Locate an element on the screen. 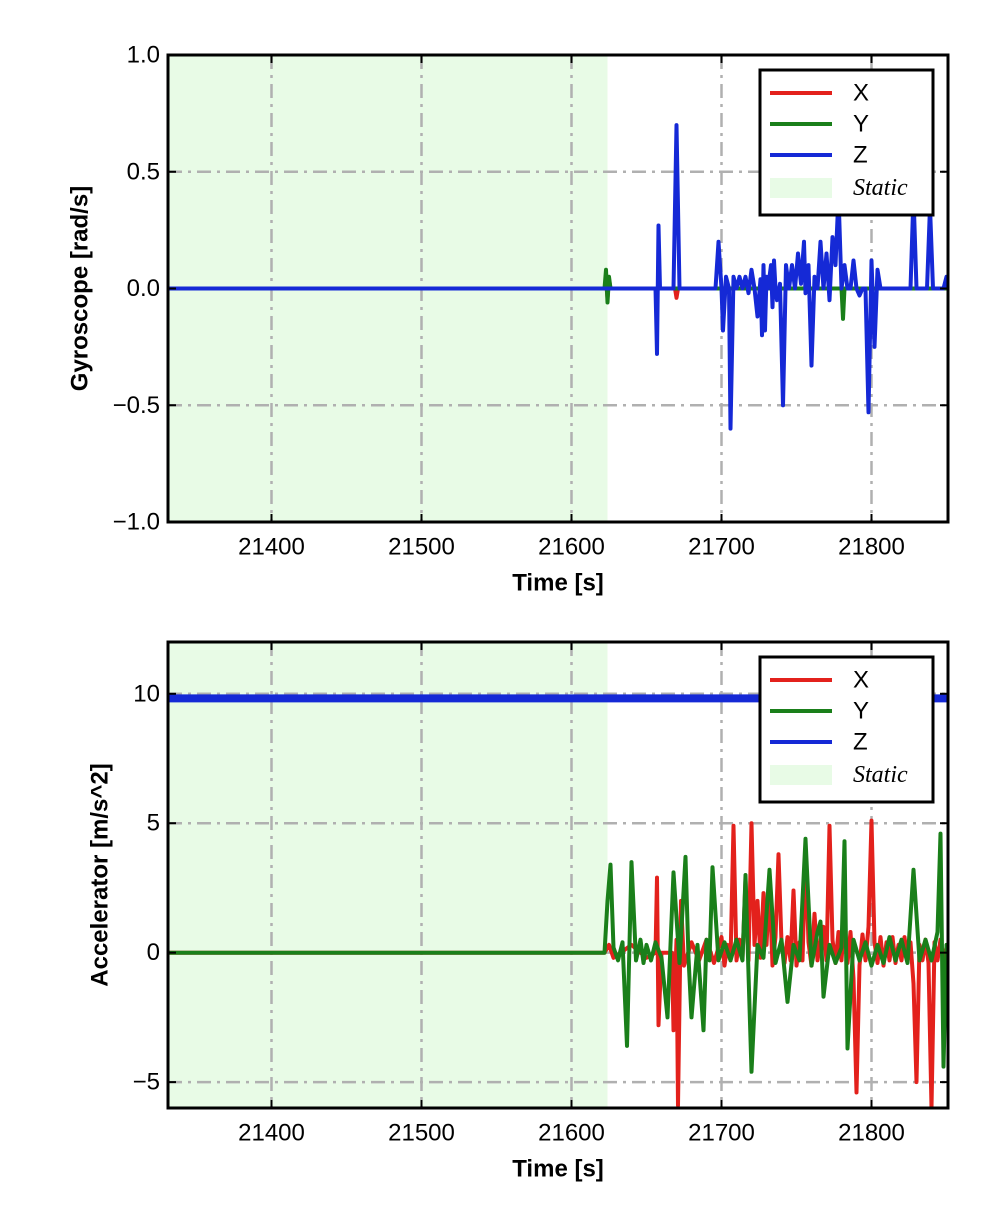  chart-0-y-tick-label: 0.0 is located at coordinates (143, 288).